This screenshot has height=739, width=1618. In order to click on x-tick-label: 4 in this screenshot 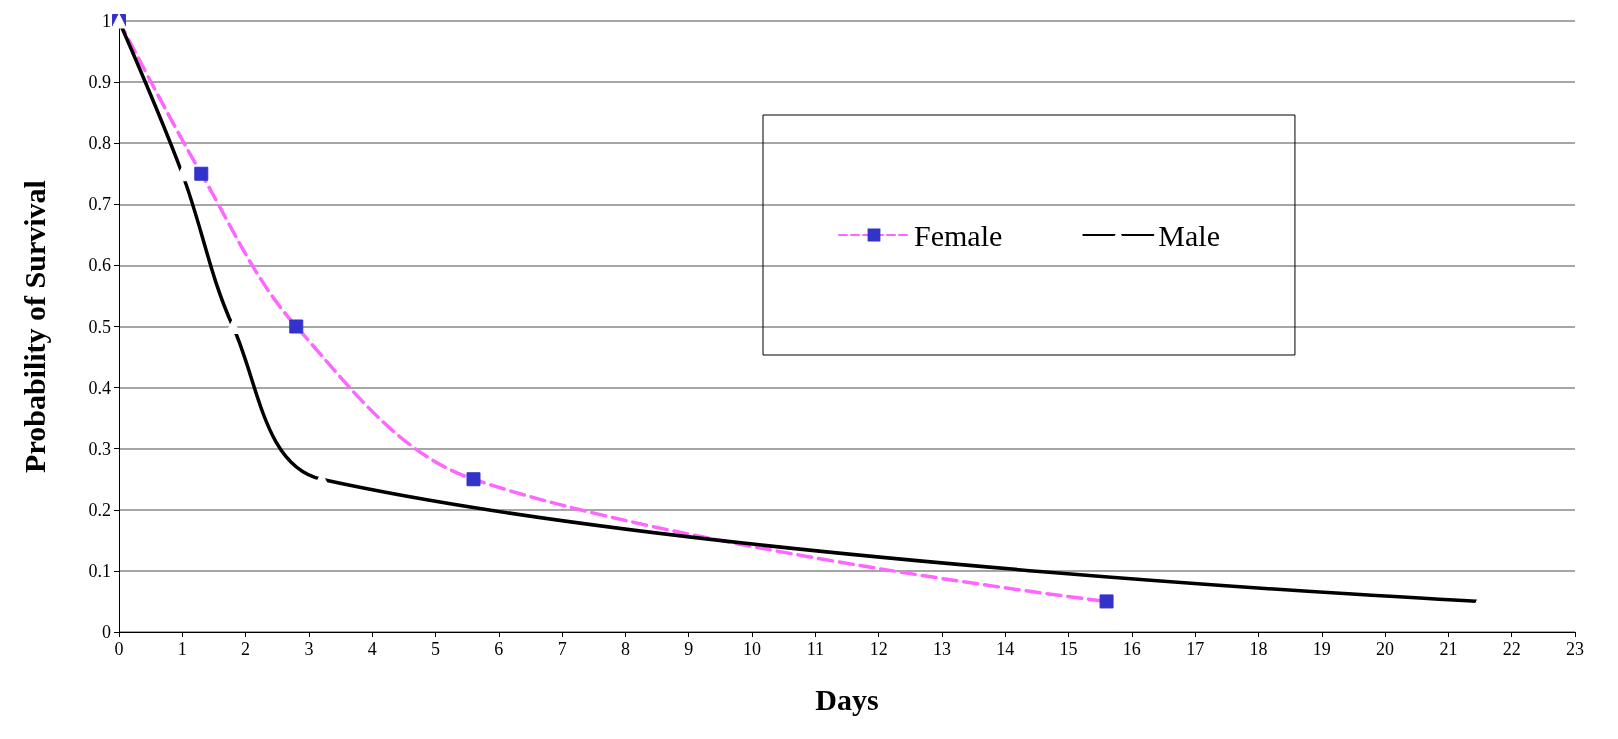, I will do `click(372, 649)`.